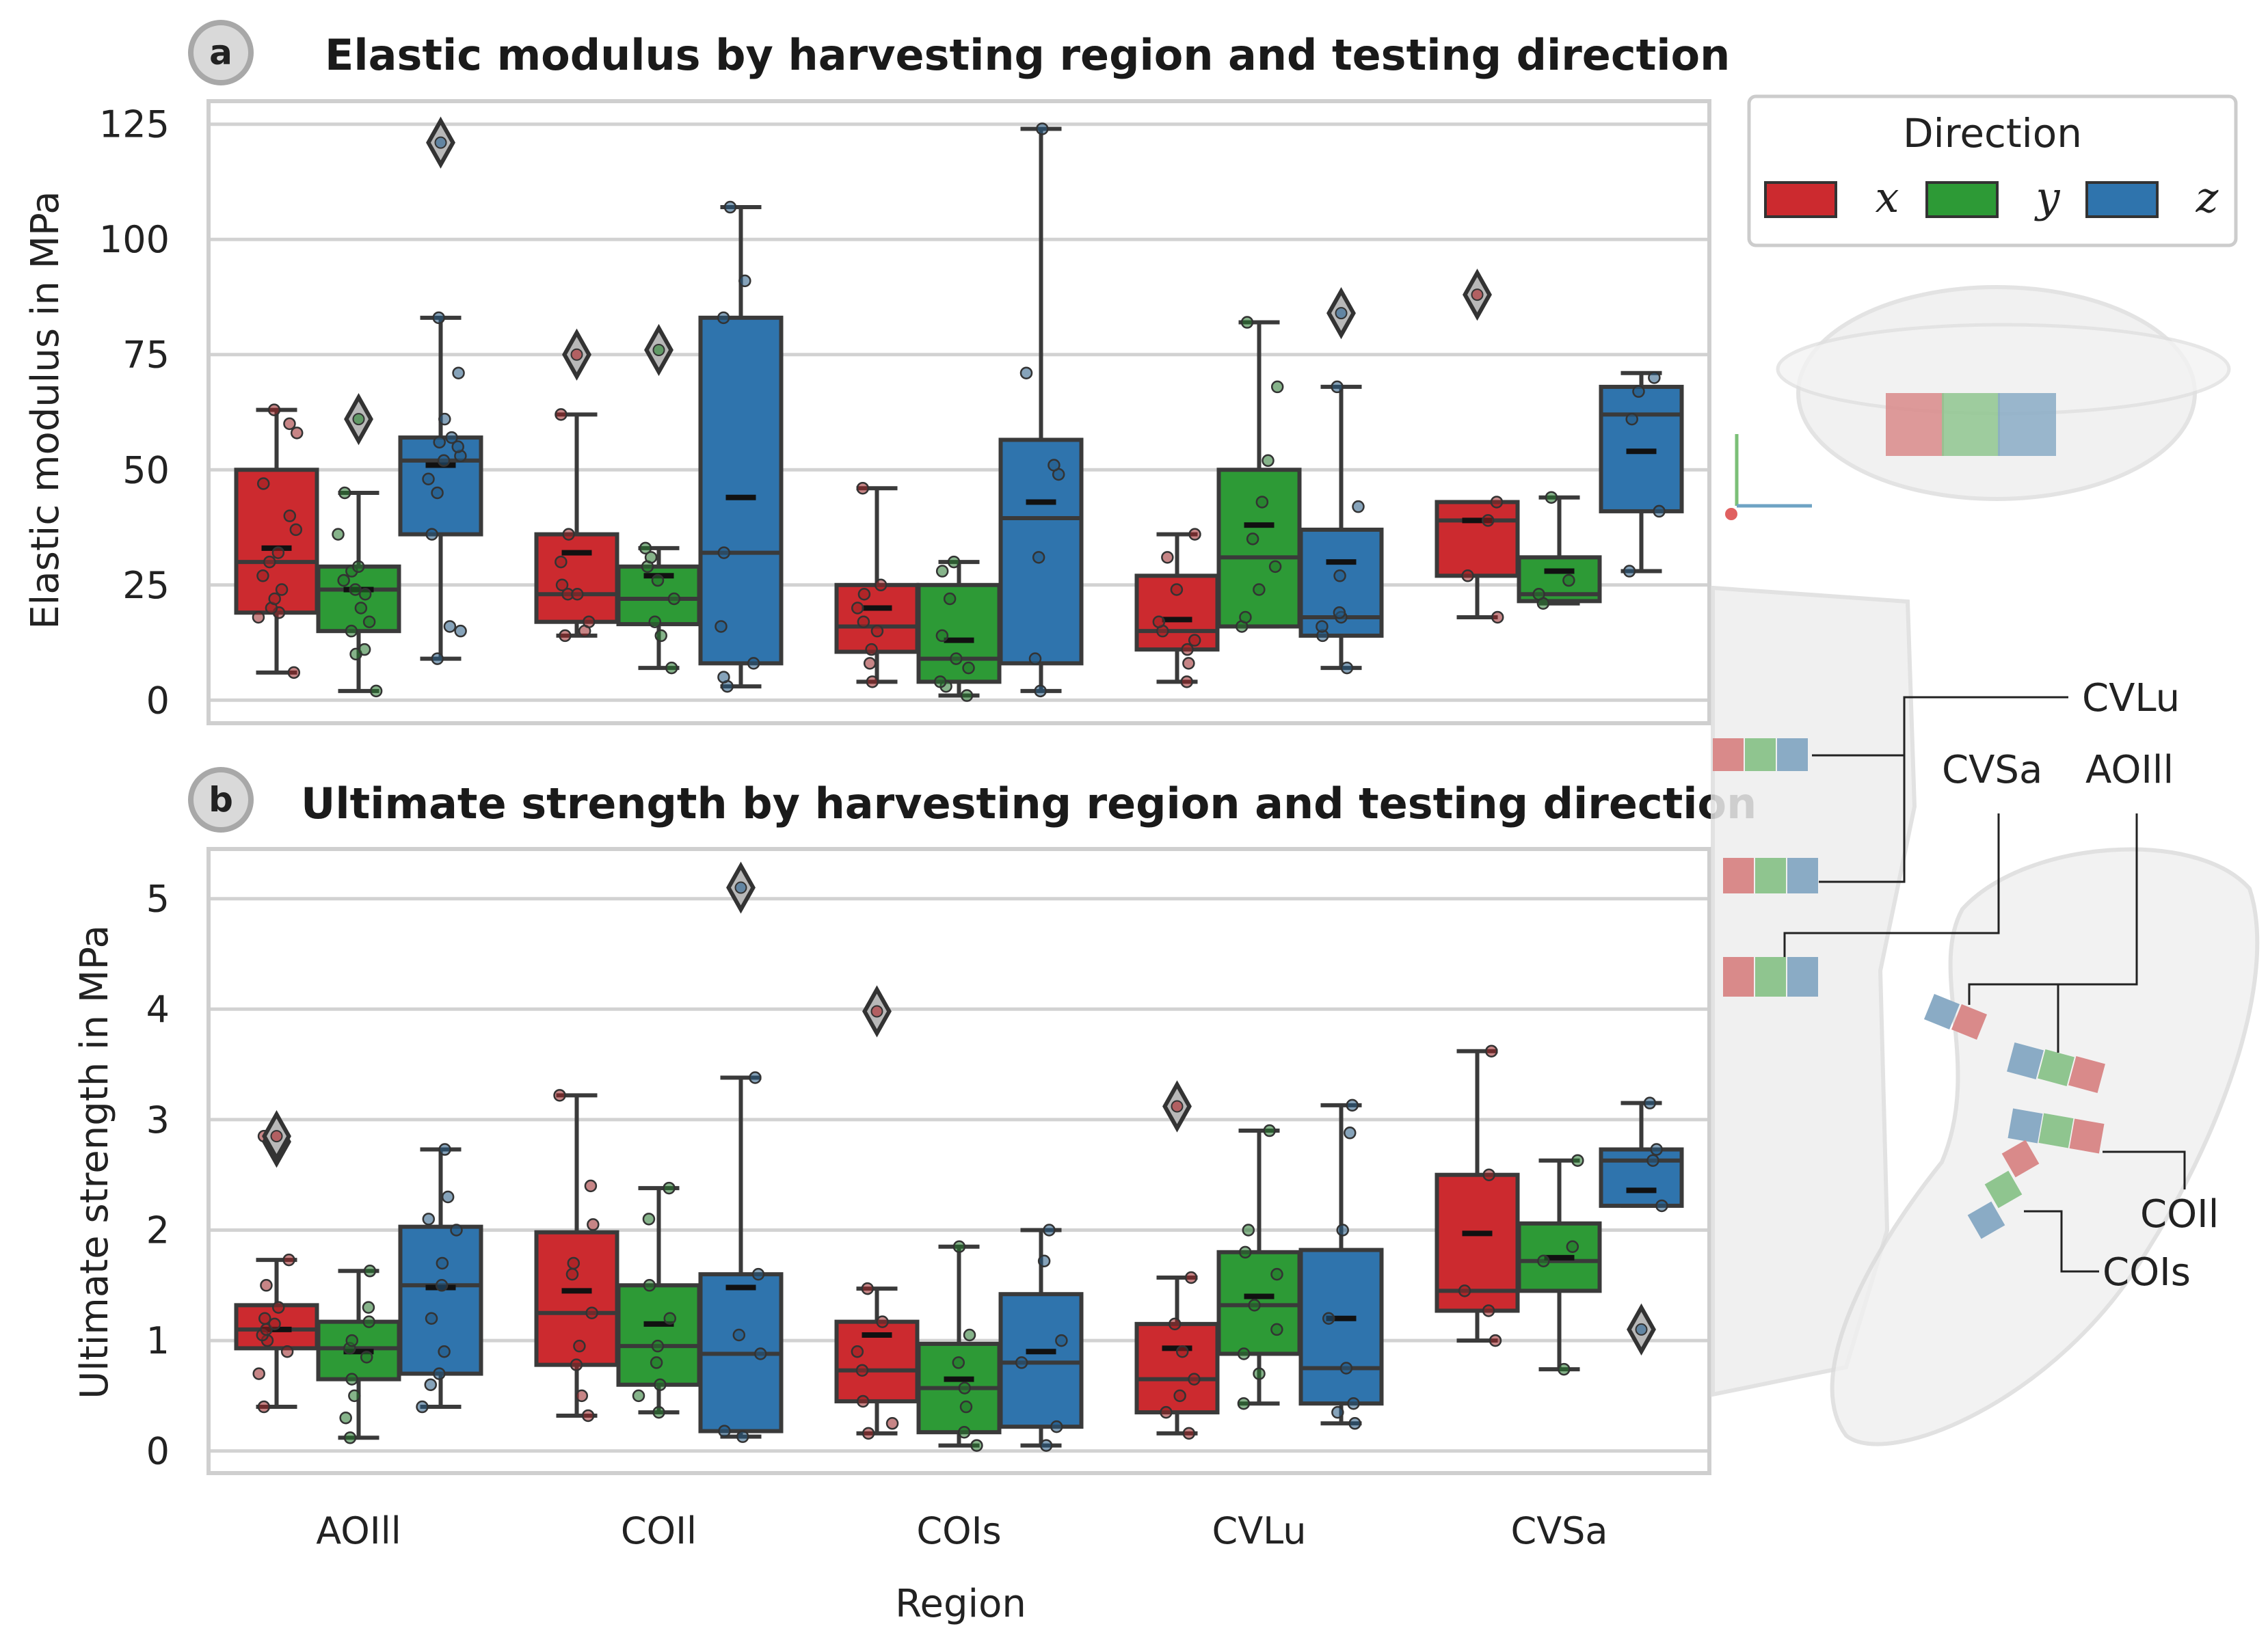 The height and width of the screenshot is (1631, 2268). Describe the element at coordinates (966, 1407) in the screenshot. I see `panel-b-box-cois-y-point` at that location.